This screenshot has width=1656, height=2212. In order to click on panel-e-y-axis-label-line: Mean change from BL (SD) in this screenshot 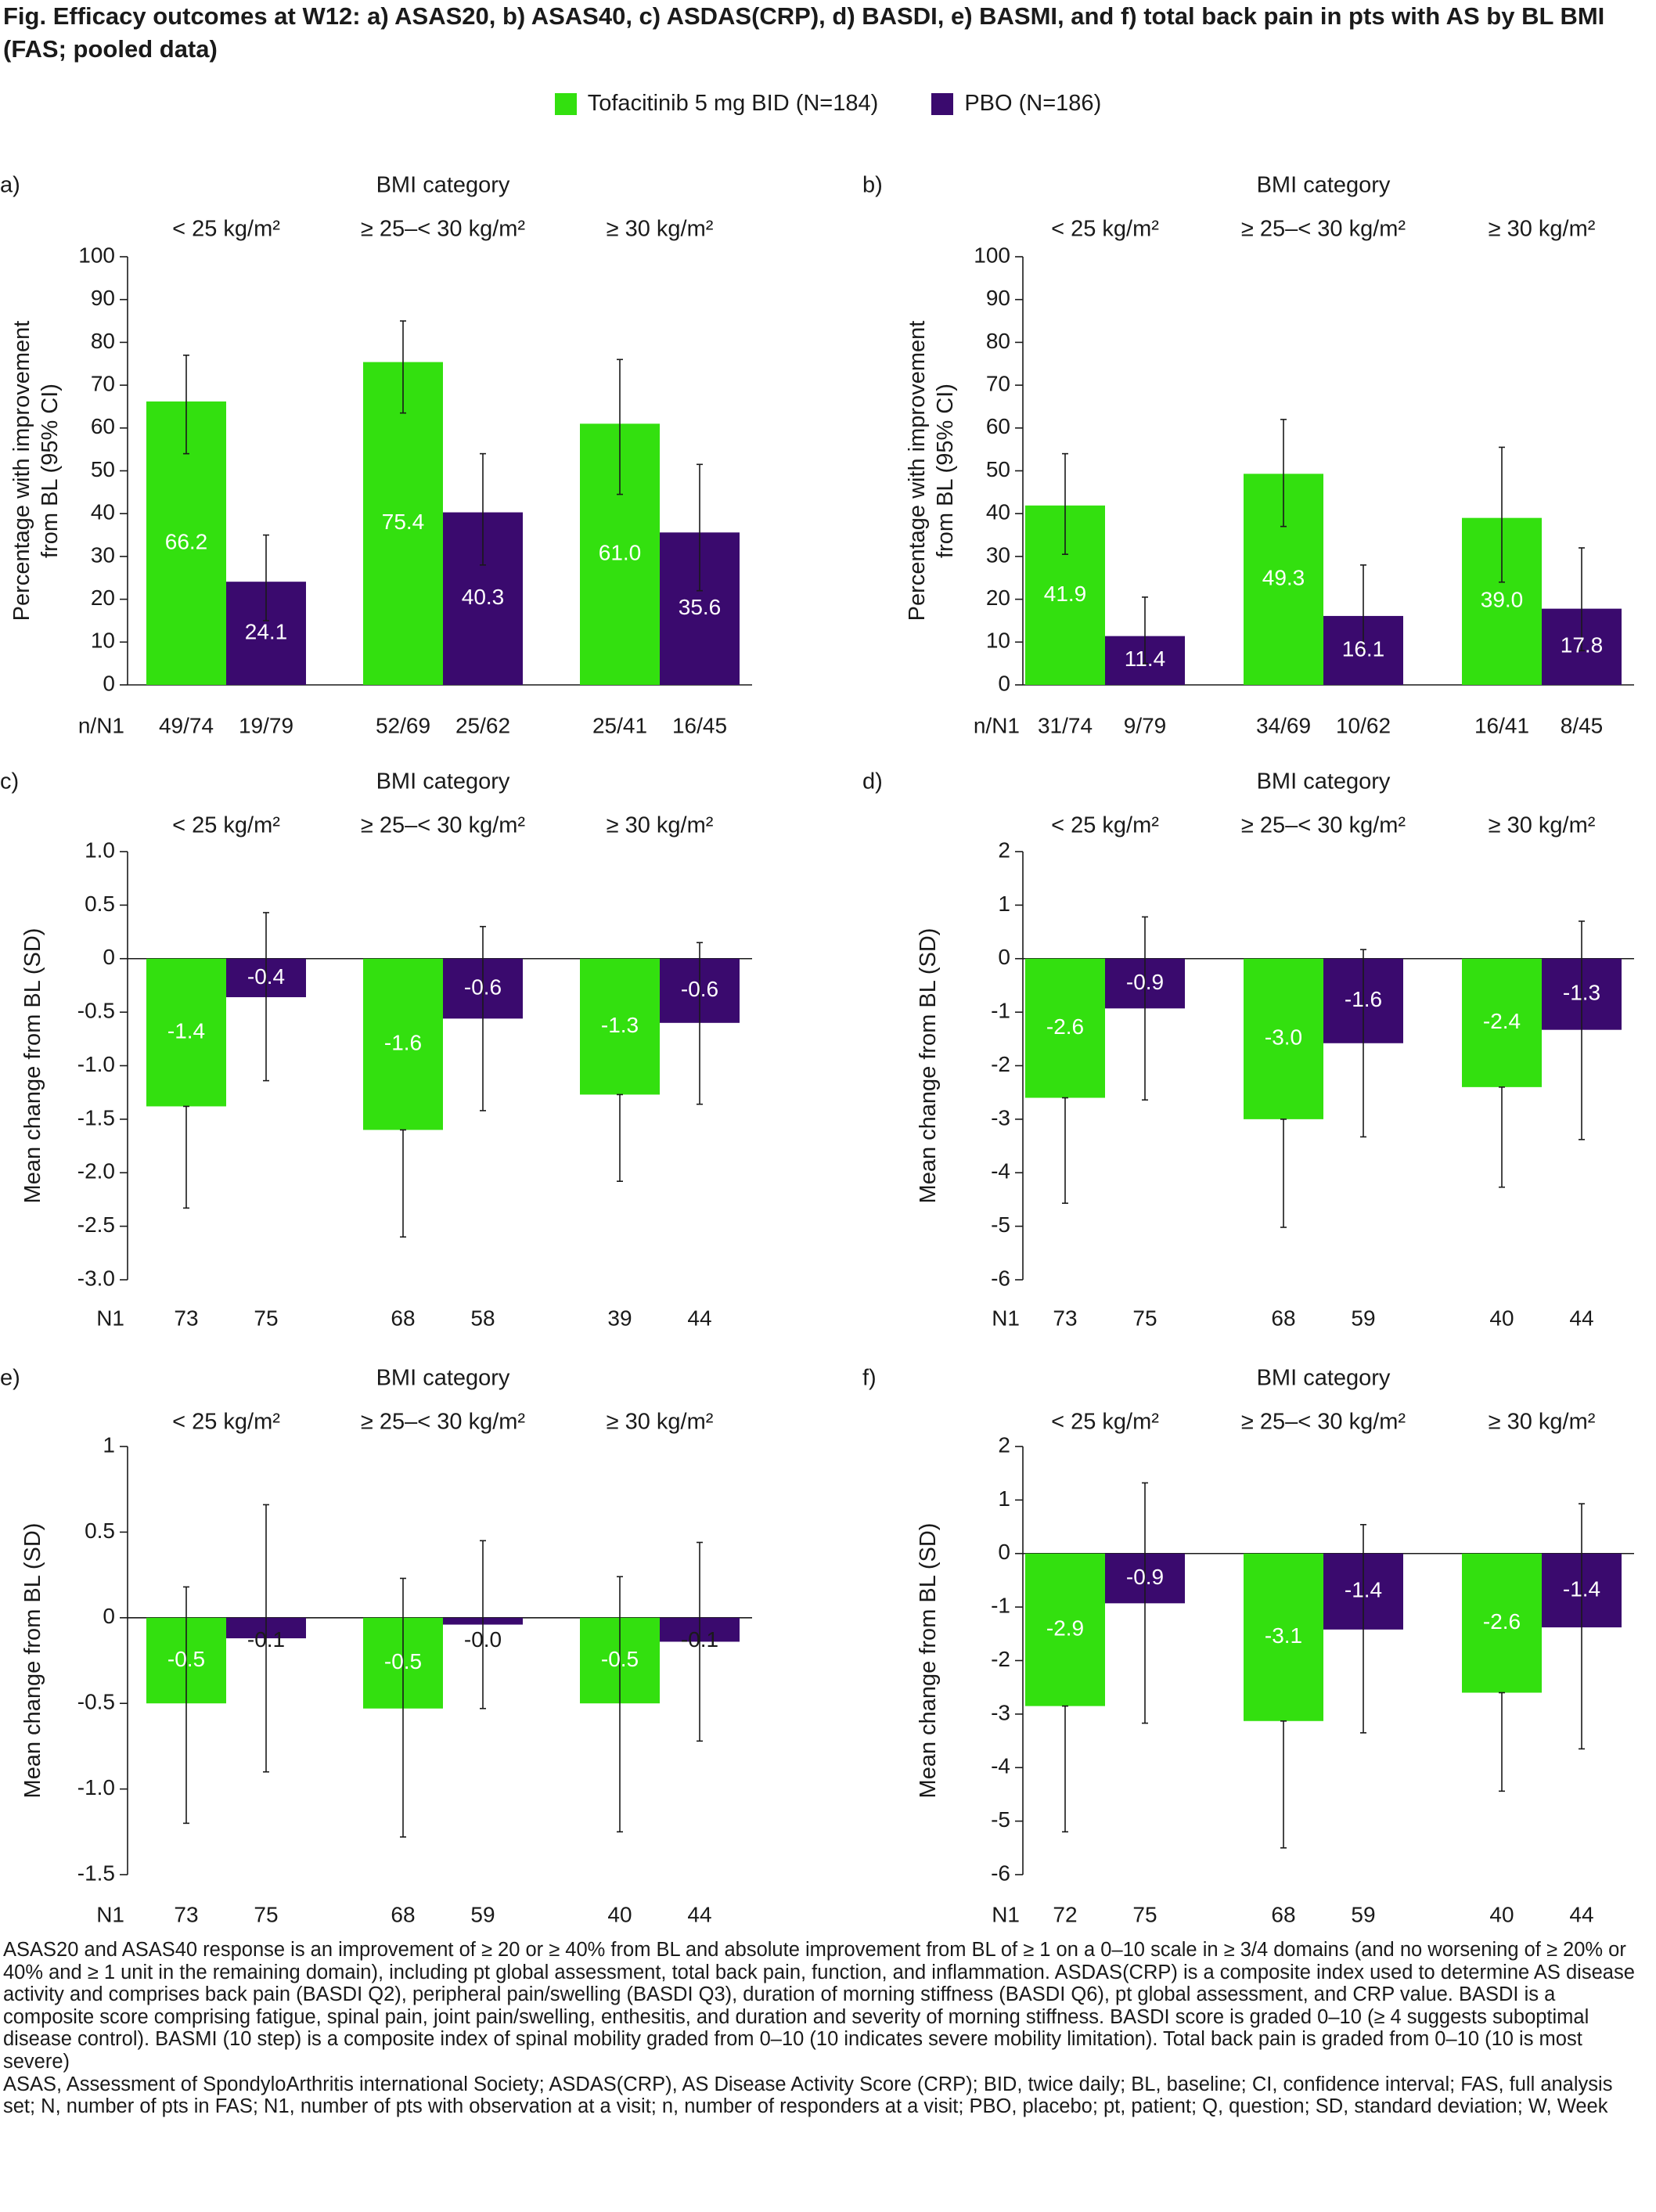, I will do `click(32, 1661)`.